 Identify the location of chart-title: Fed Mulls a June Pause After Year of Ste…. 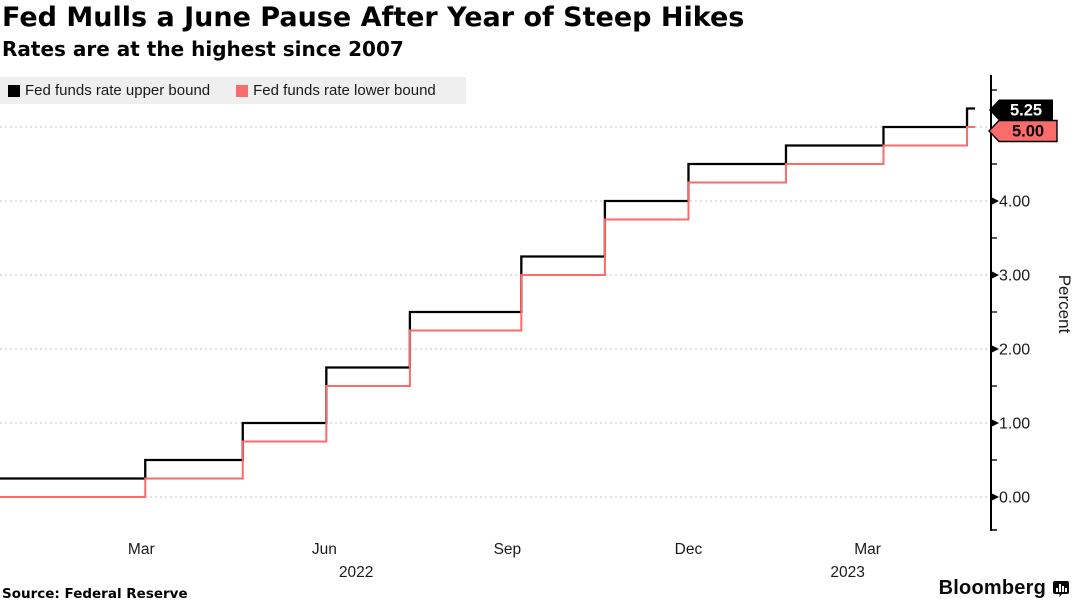
(373, 17).